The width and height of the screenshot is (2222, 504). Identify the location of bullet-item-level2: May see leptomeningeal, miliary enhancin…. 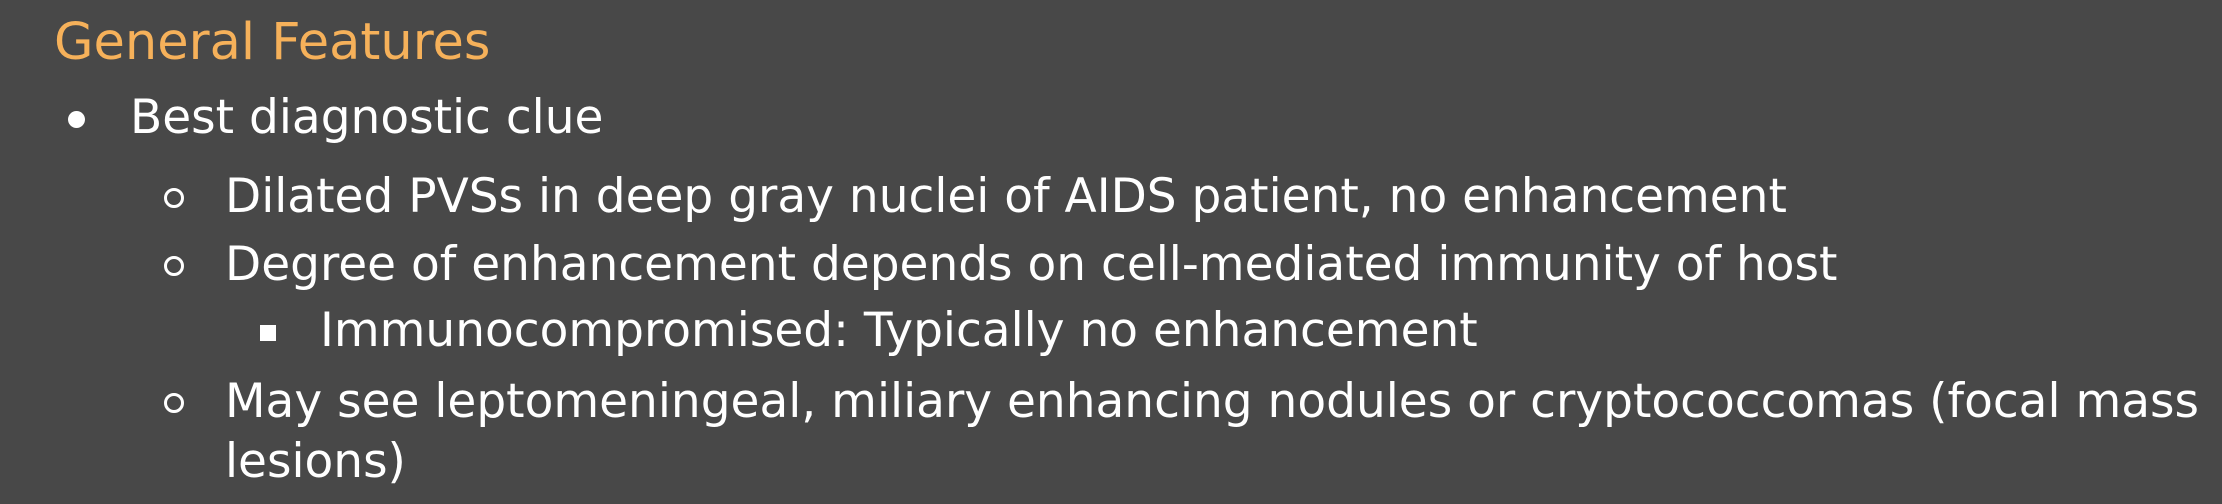
(1212, 401).